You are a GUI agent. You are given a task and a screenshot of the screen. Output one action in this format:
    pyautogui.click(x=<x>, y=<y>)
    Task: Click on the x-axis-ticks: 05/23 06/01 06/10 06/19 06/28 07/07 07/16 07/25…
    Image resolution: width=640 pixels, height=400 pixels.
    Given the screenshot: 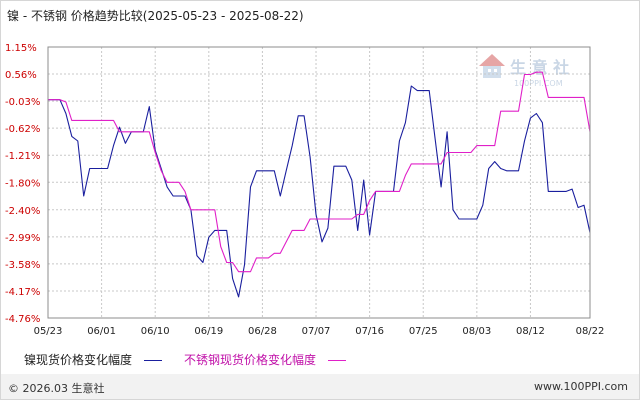 What is the action you would take?
    pyautogui.click(x=319, y=331)
    